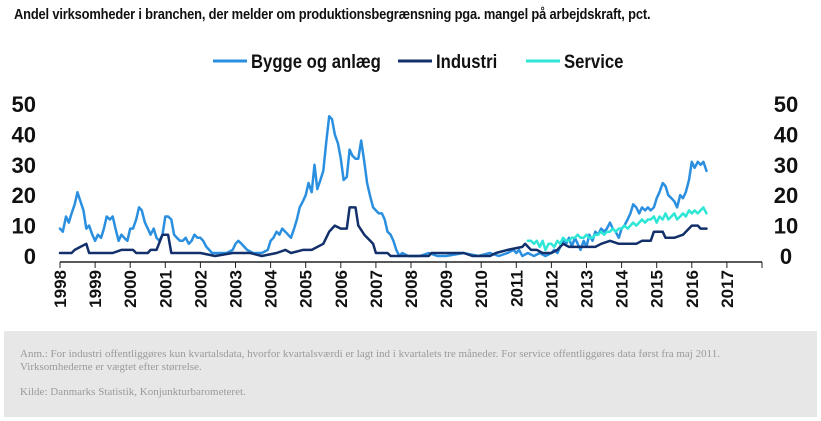 This screenshot has width=821, height=421. What do you see at coordinates (551, 289) in the screenshot?
I see `x-tick-label: 2012` at bounding box center [551, 289].